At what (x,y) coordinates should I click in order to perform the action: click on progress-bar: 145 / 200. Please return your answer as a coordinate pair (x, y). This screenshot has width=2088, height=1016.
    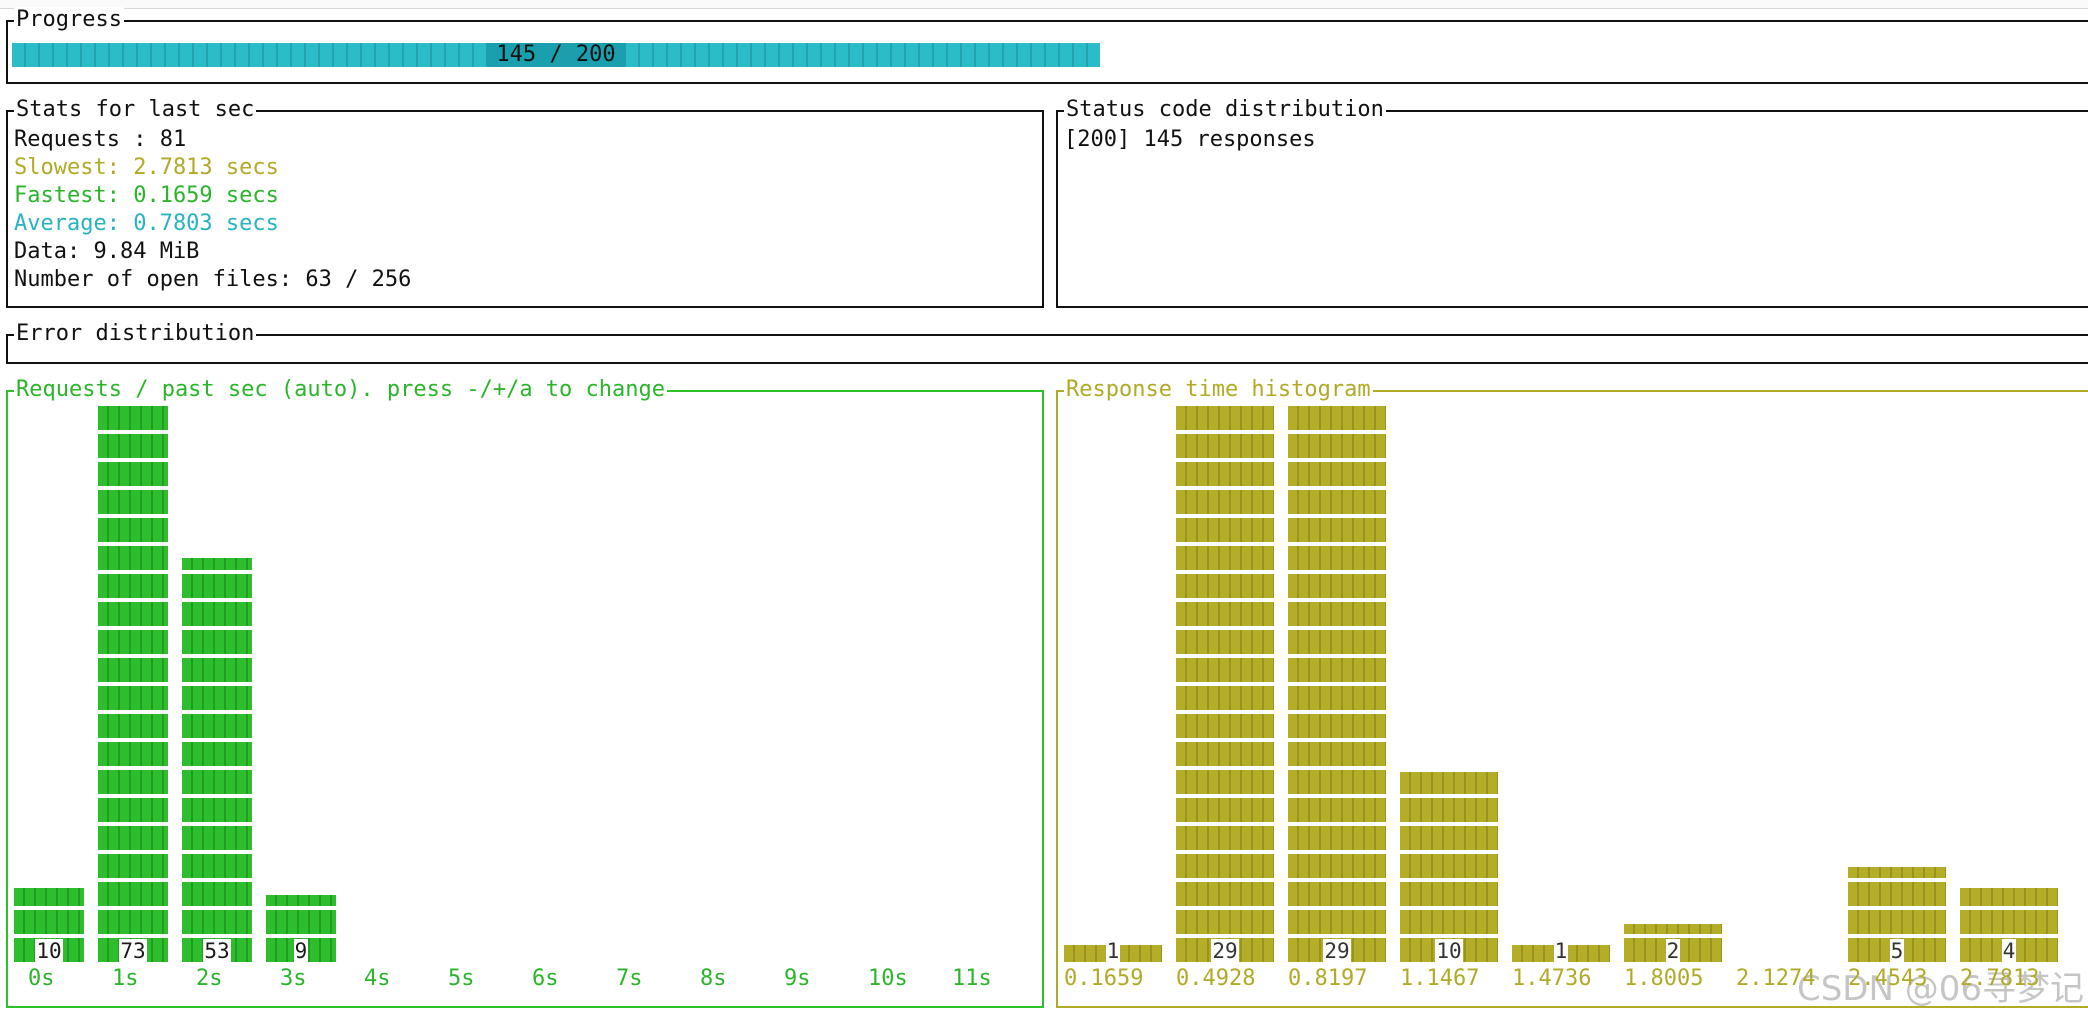
    Looking at the image, I should click on (762, 55).